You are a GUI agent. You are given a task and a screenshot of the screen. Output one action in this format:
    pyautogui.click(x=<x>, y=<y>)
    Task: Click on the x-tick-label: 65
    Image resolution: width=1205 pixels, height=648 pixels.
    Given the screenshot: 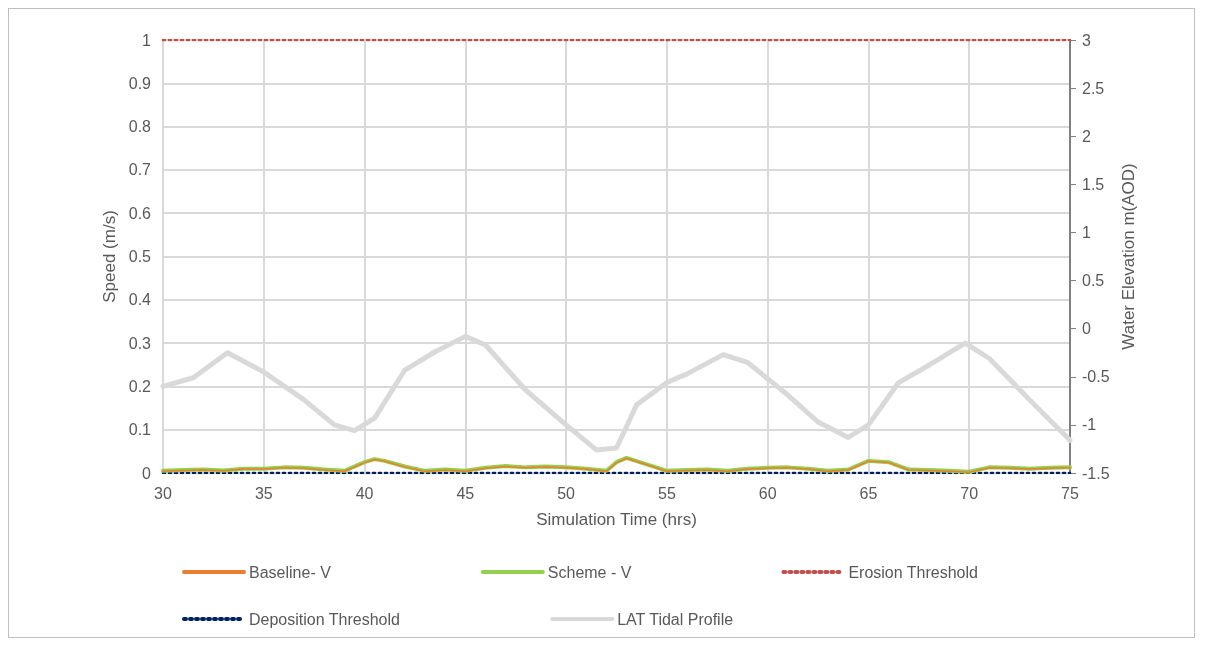 What is the action you would take?
    pyautogui.click(x=868, y=493)
    